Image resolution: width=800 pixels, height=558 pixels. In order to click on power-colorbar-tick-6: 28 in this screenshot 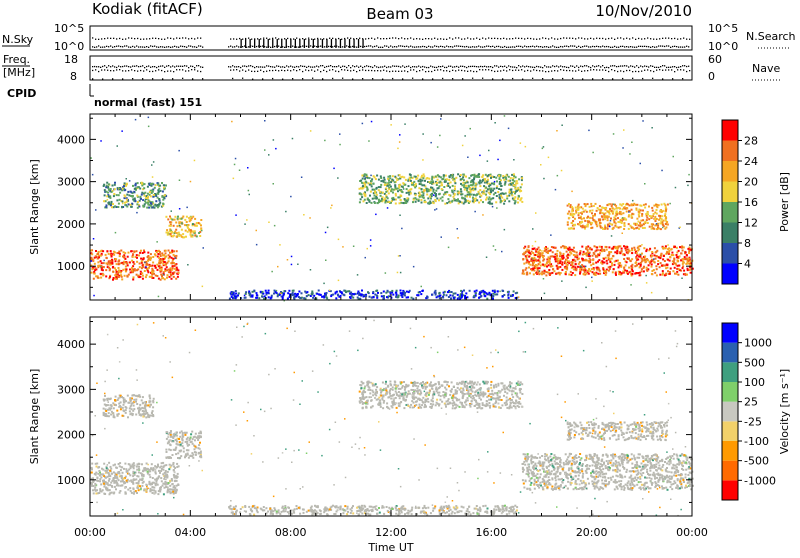, I will do `click(751, 141)`.